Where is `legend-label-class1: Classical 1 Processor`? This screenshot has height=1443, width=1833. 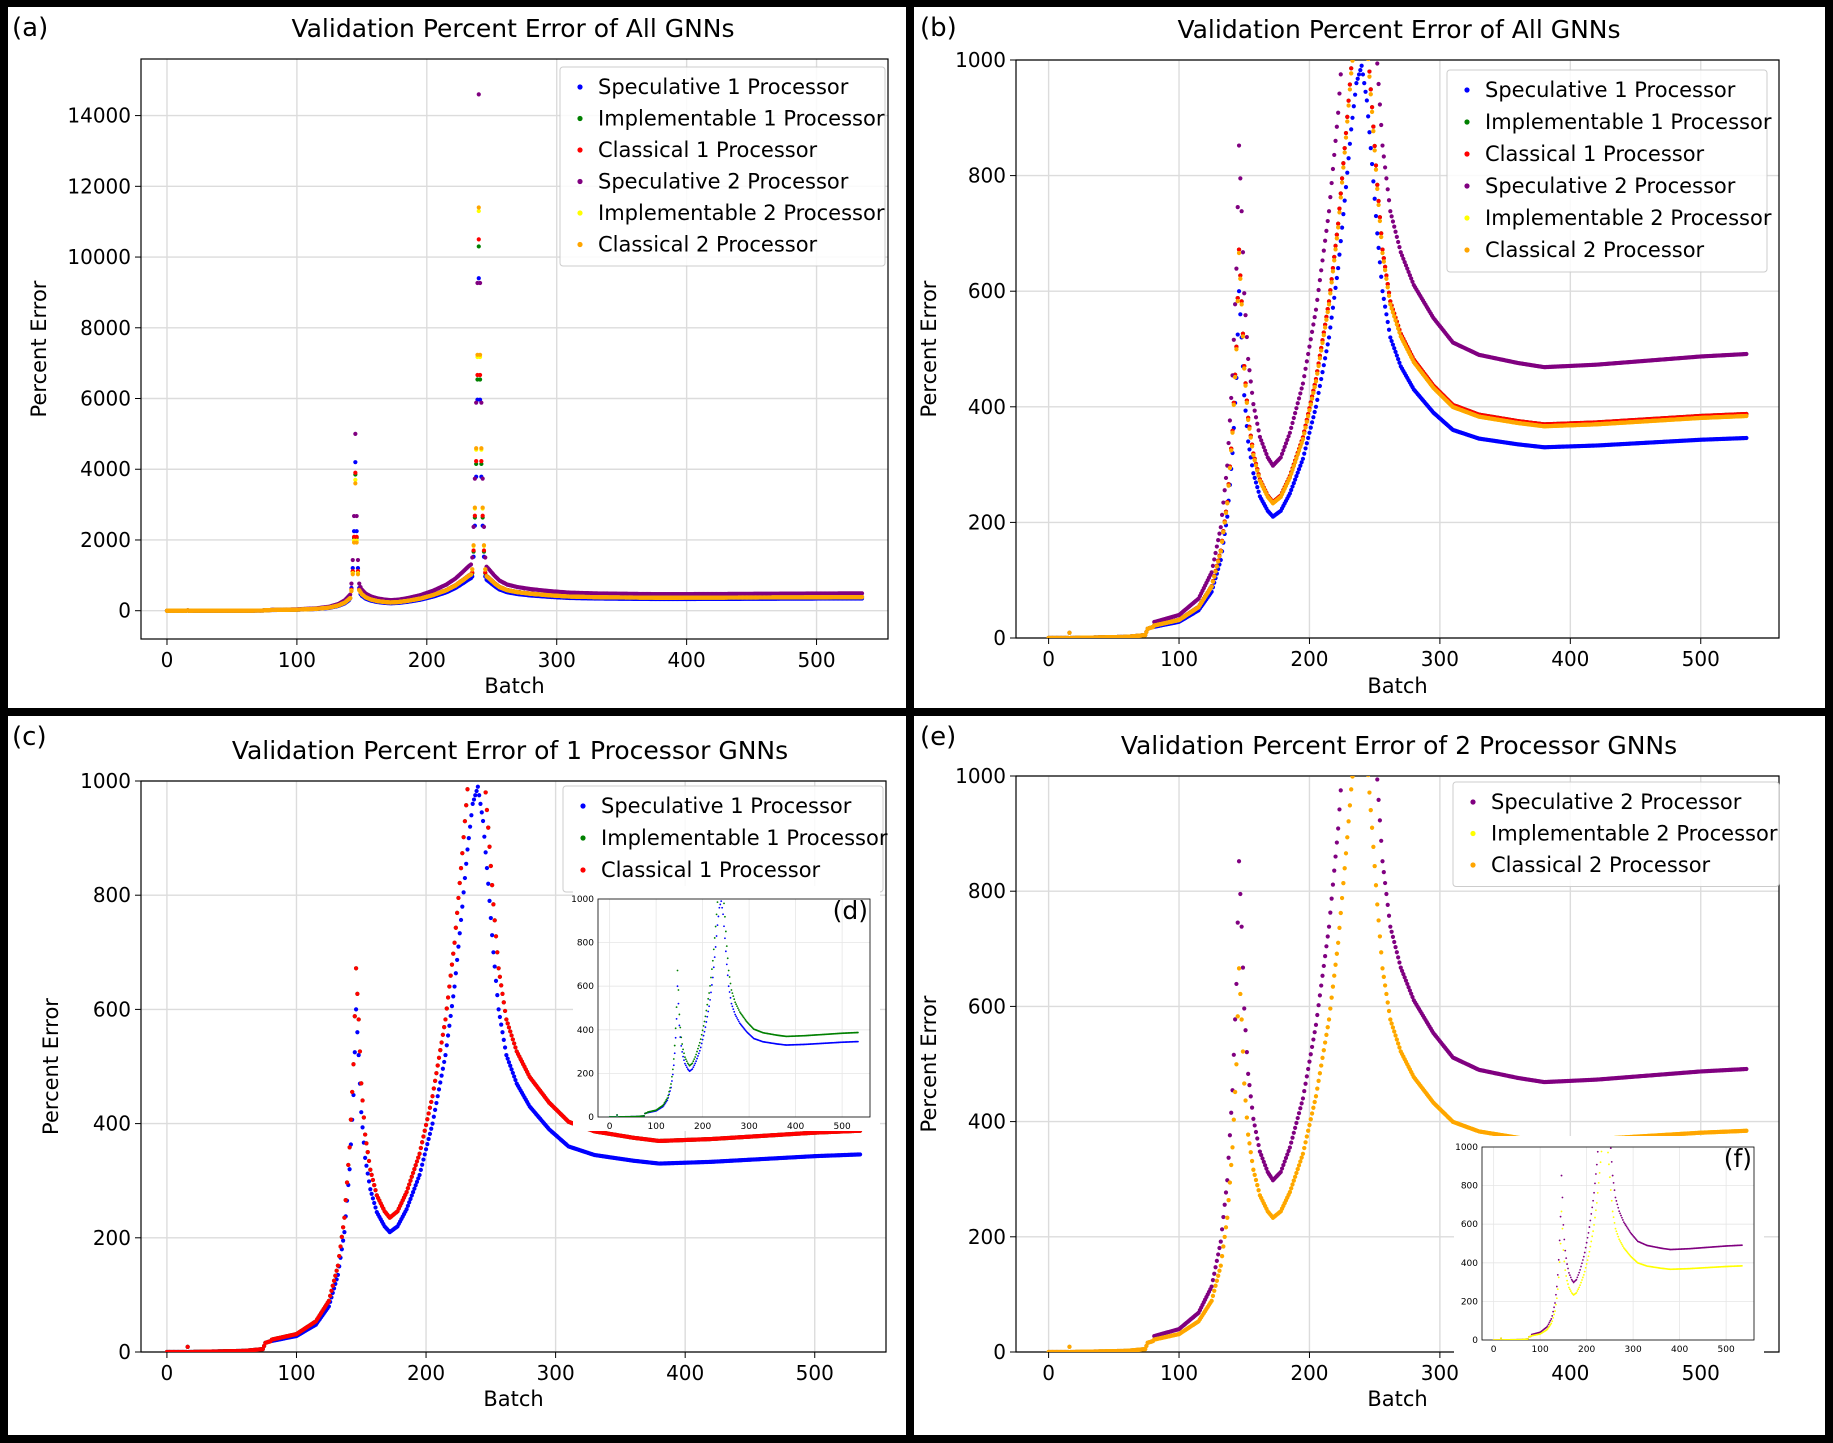 legend-label-class1: Classical 1 Processor is located at coordinates (708, 150).